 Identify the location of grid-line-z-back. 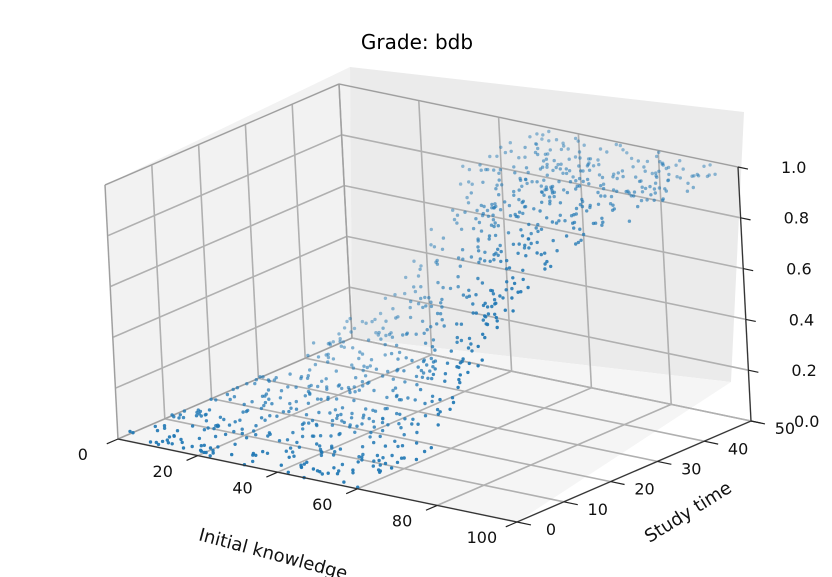
(544, 227).